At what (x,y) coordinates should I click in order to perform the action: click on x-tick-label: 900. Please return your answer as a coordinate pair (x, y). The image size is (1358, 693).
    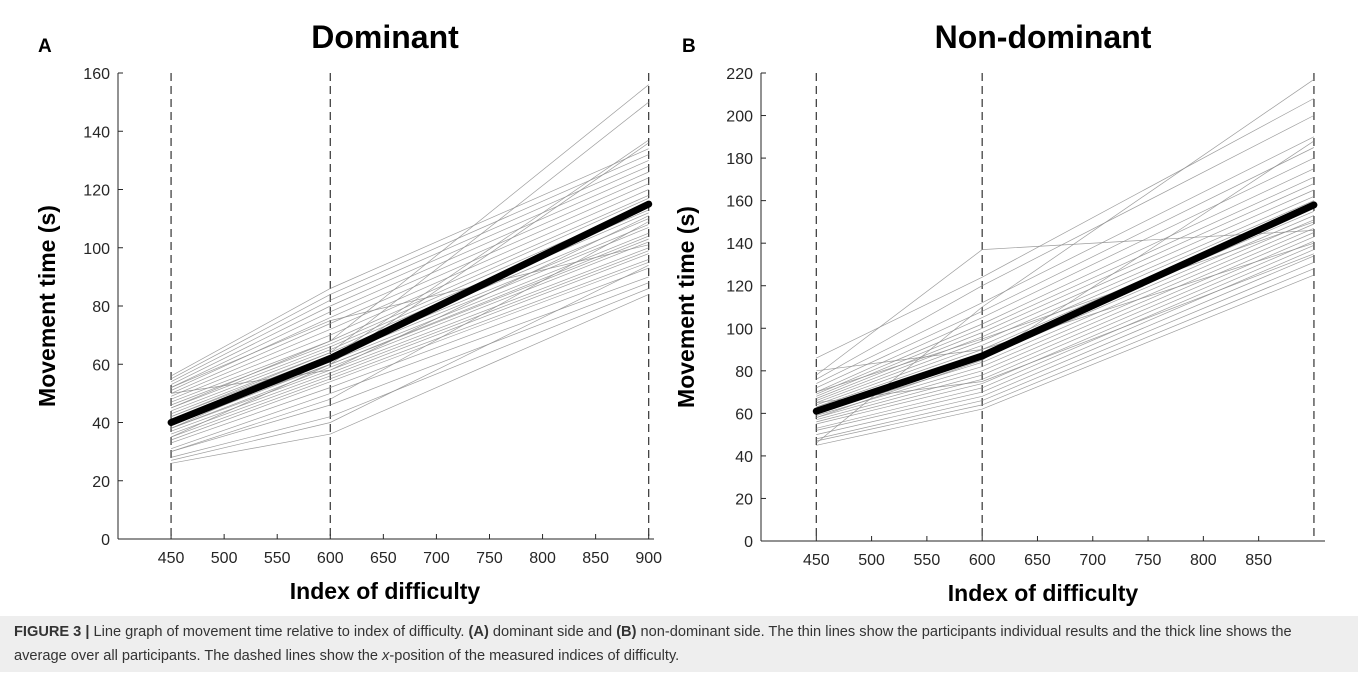
    Looking at the image, I should click on (648, 558).